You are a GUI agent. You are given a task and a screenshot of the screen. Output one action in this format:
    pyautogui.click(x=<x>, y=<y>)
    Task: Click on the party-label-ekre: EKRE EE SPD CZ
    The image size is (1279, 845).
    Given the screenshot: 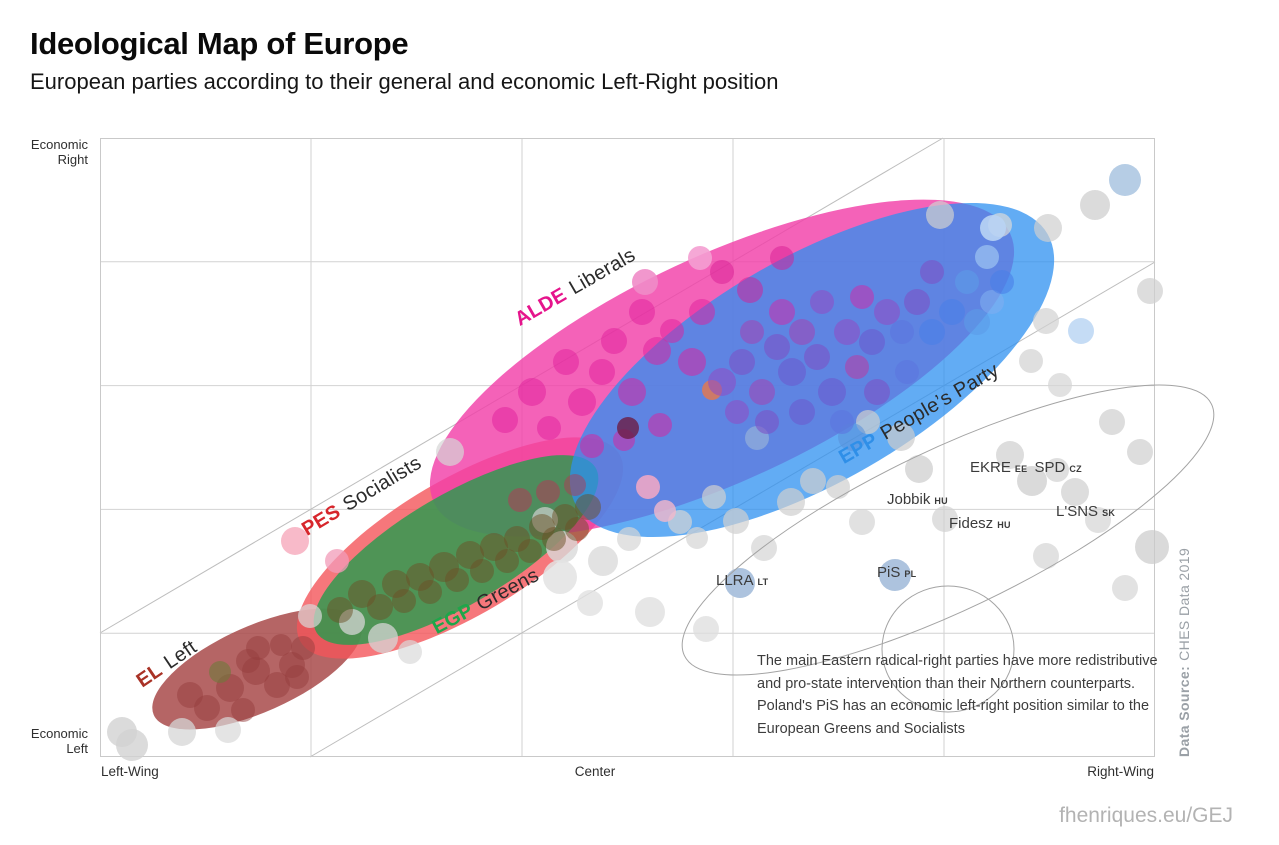 What is the action you would take?
    pyautogui.click(x=1026, y=467)
    